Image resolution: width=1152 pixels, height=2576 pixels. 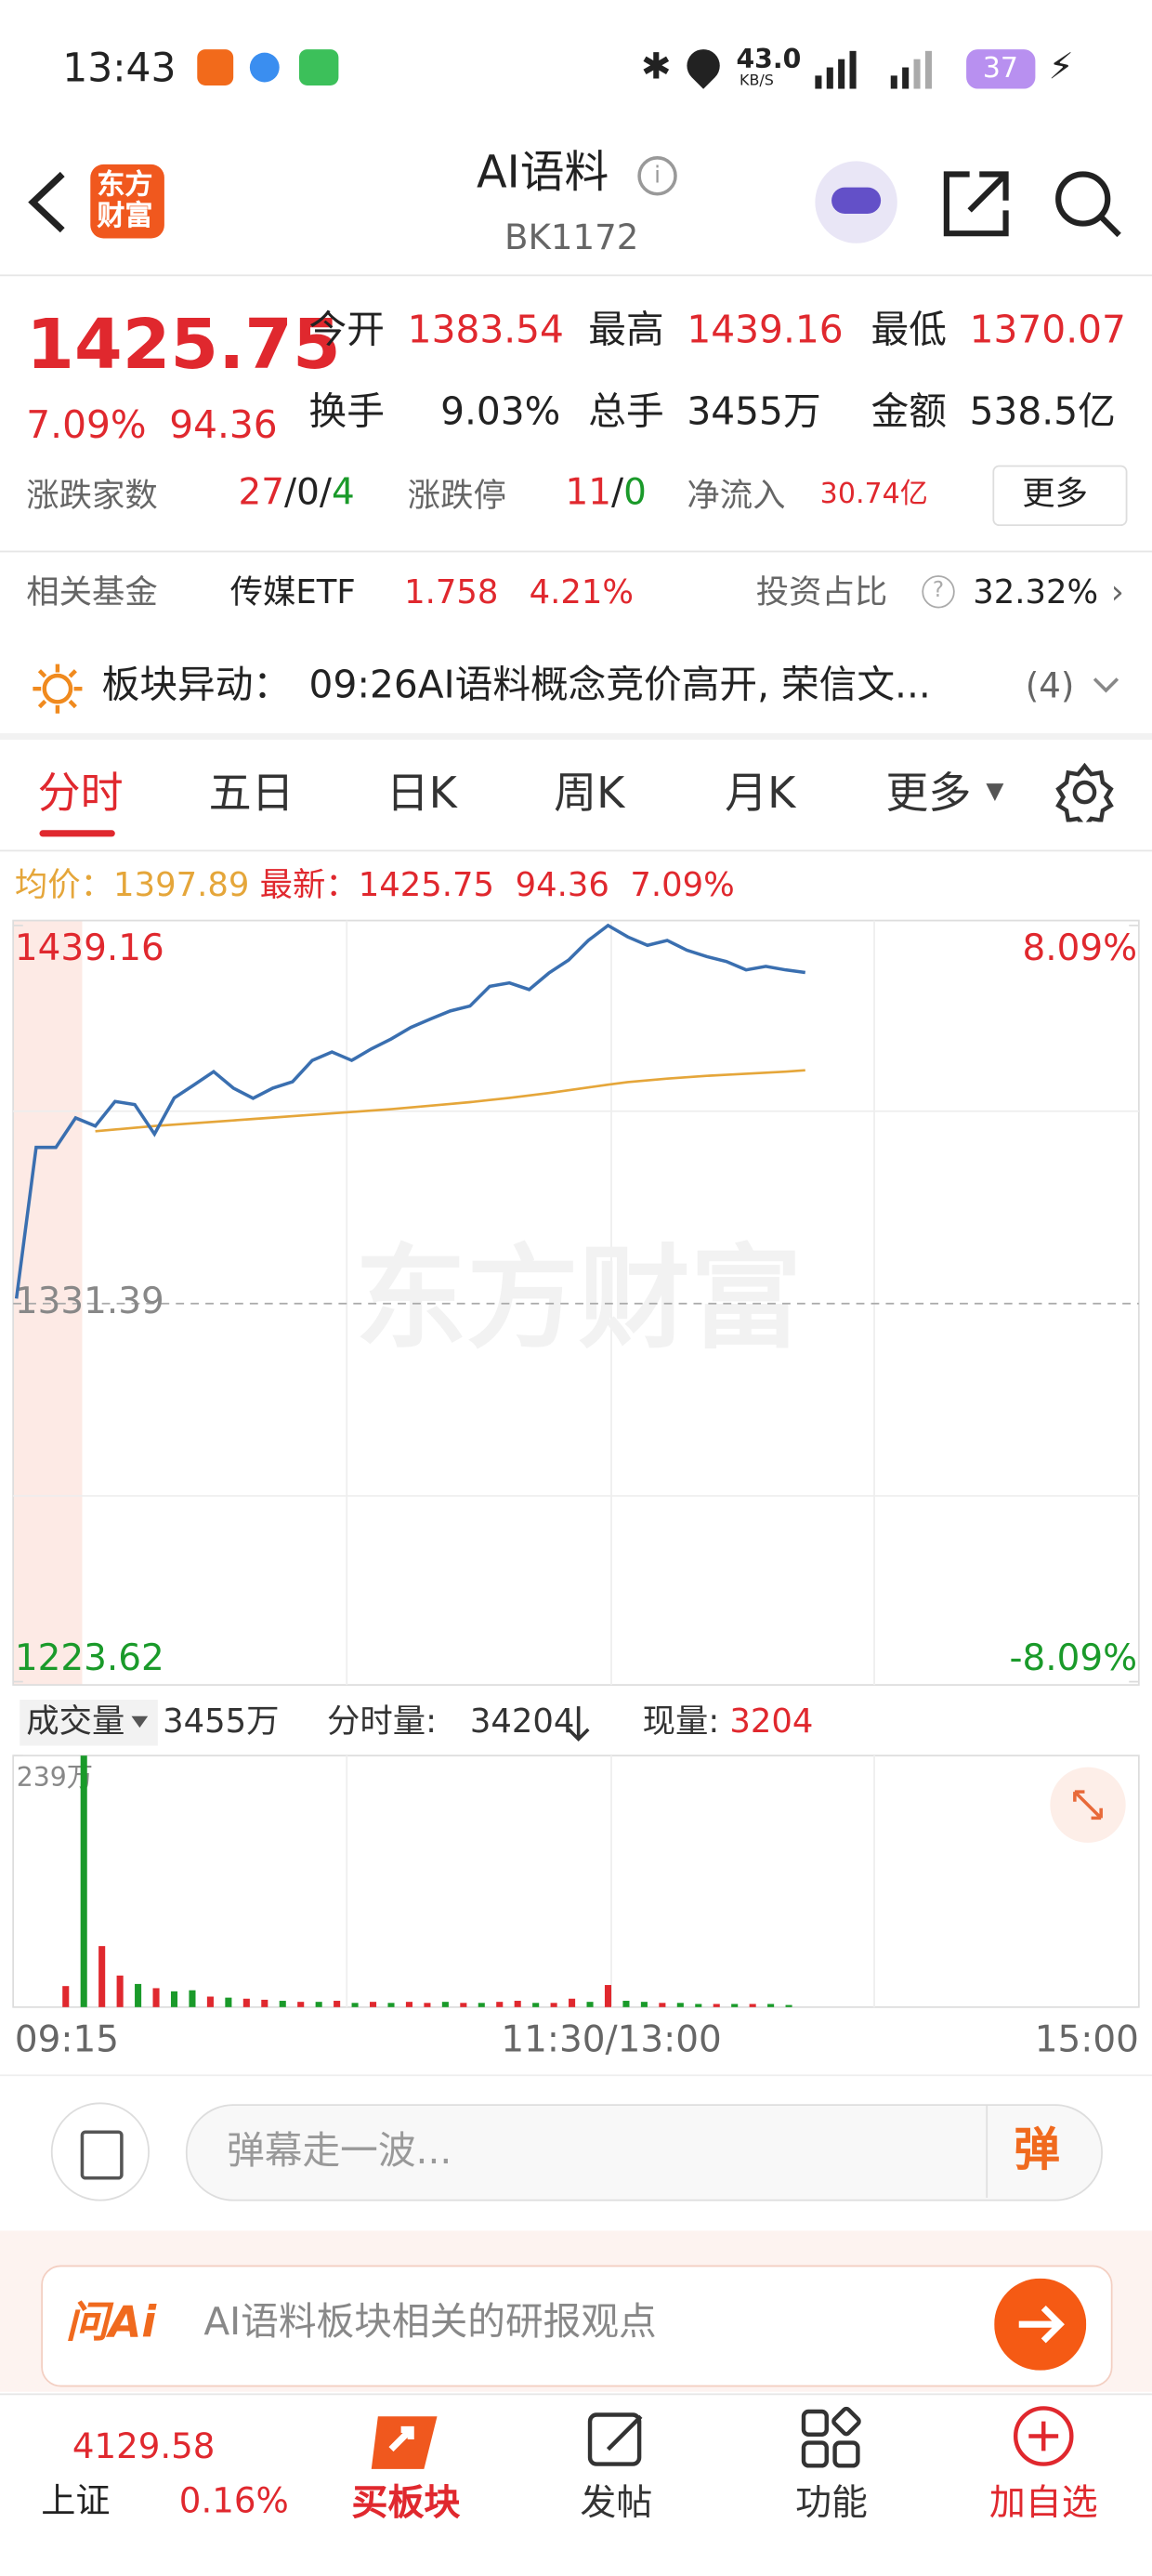 I want to click on share-button, so click(x=976, y=203).